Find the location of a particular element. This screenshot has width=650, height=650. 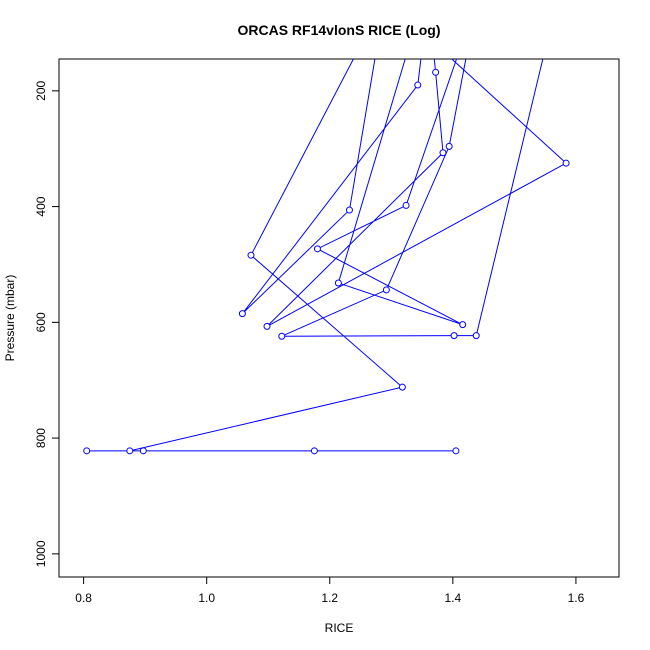

x-axis-label: RICE is located at coordinates (339, 628).